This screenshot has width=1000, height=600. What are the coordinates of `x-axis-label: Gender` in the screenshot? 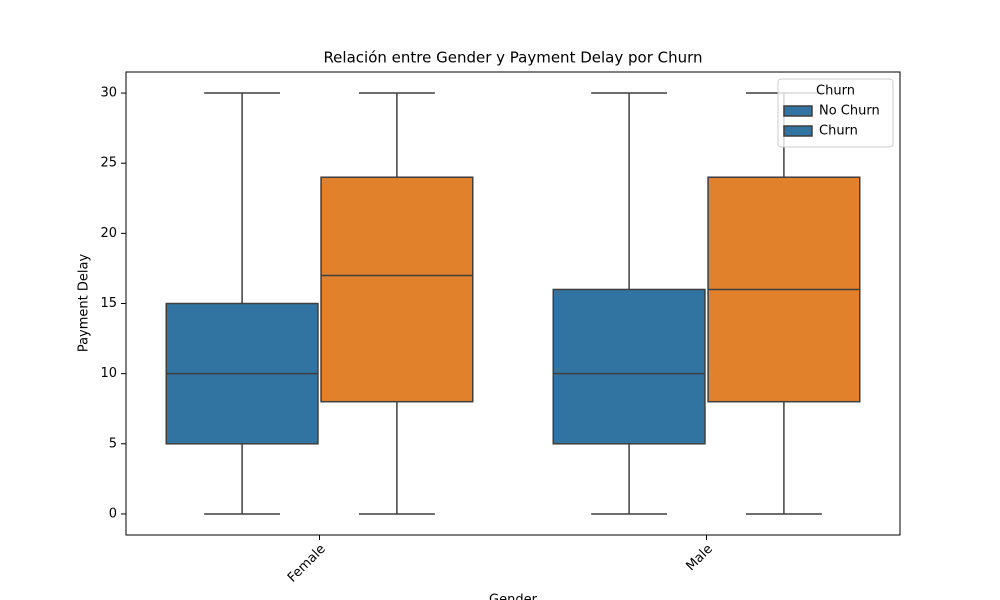 It's located at (513, 596).